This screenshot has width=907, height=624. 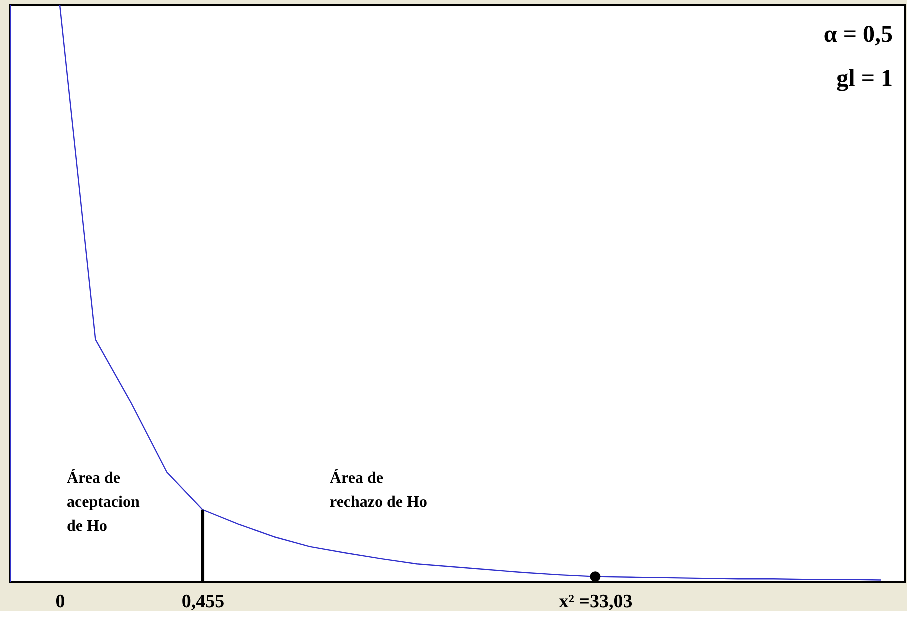 I want to click on x-tick-label: 0,455, so click(x=203, y=602).